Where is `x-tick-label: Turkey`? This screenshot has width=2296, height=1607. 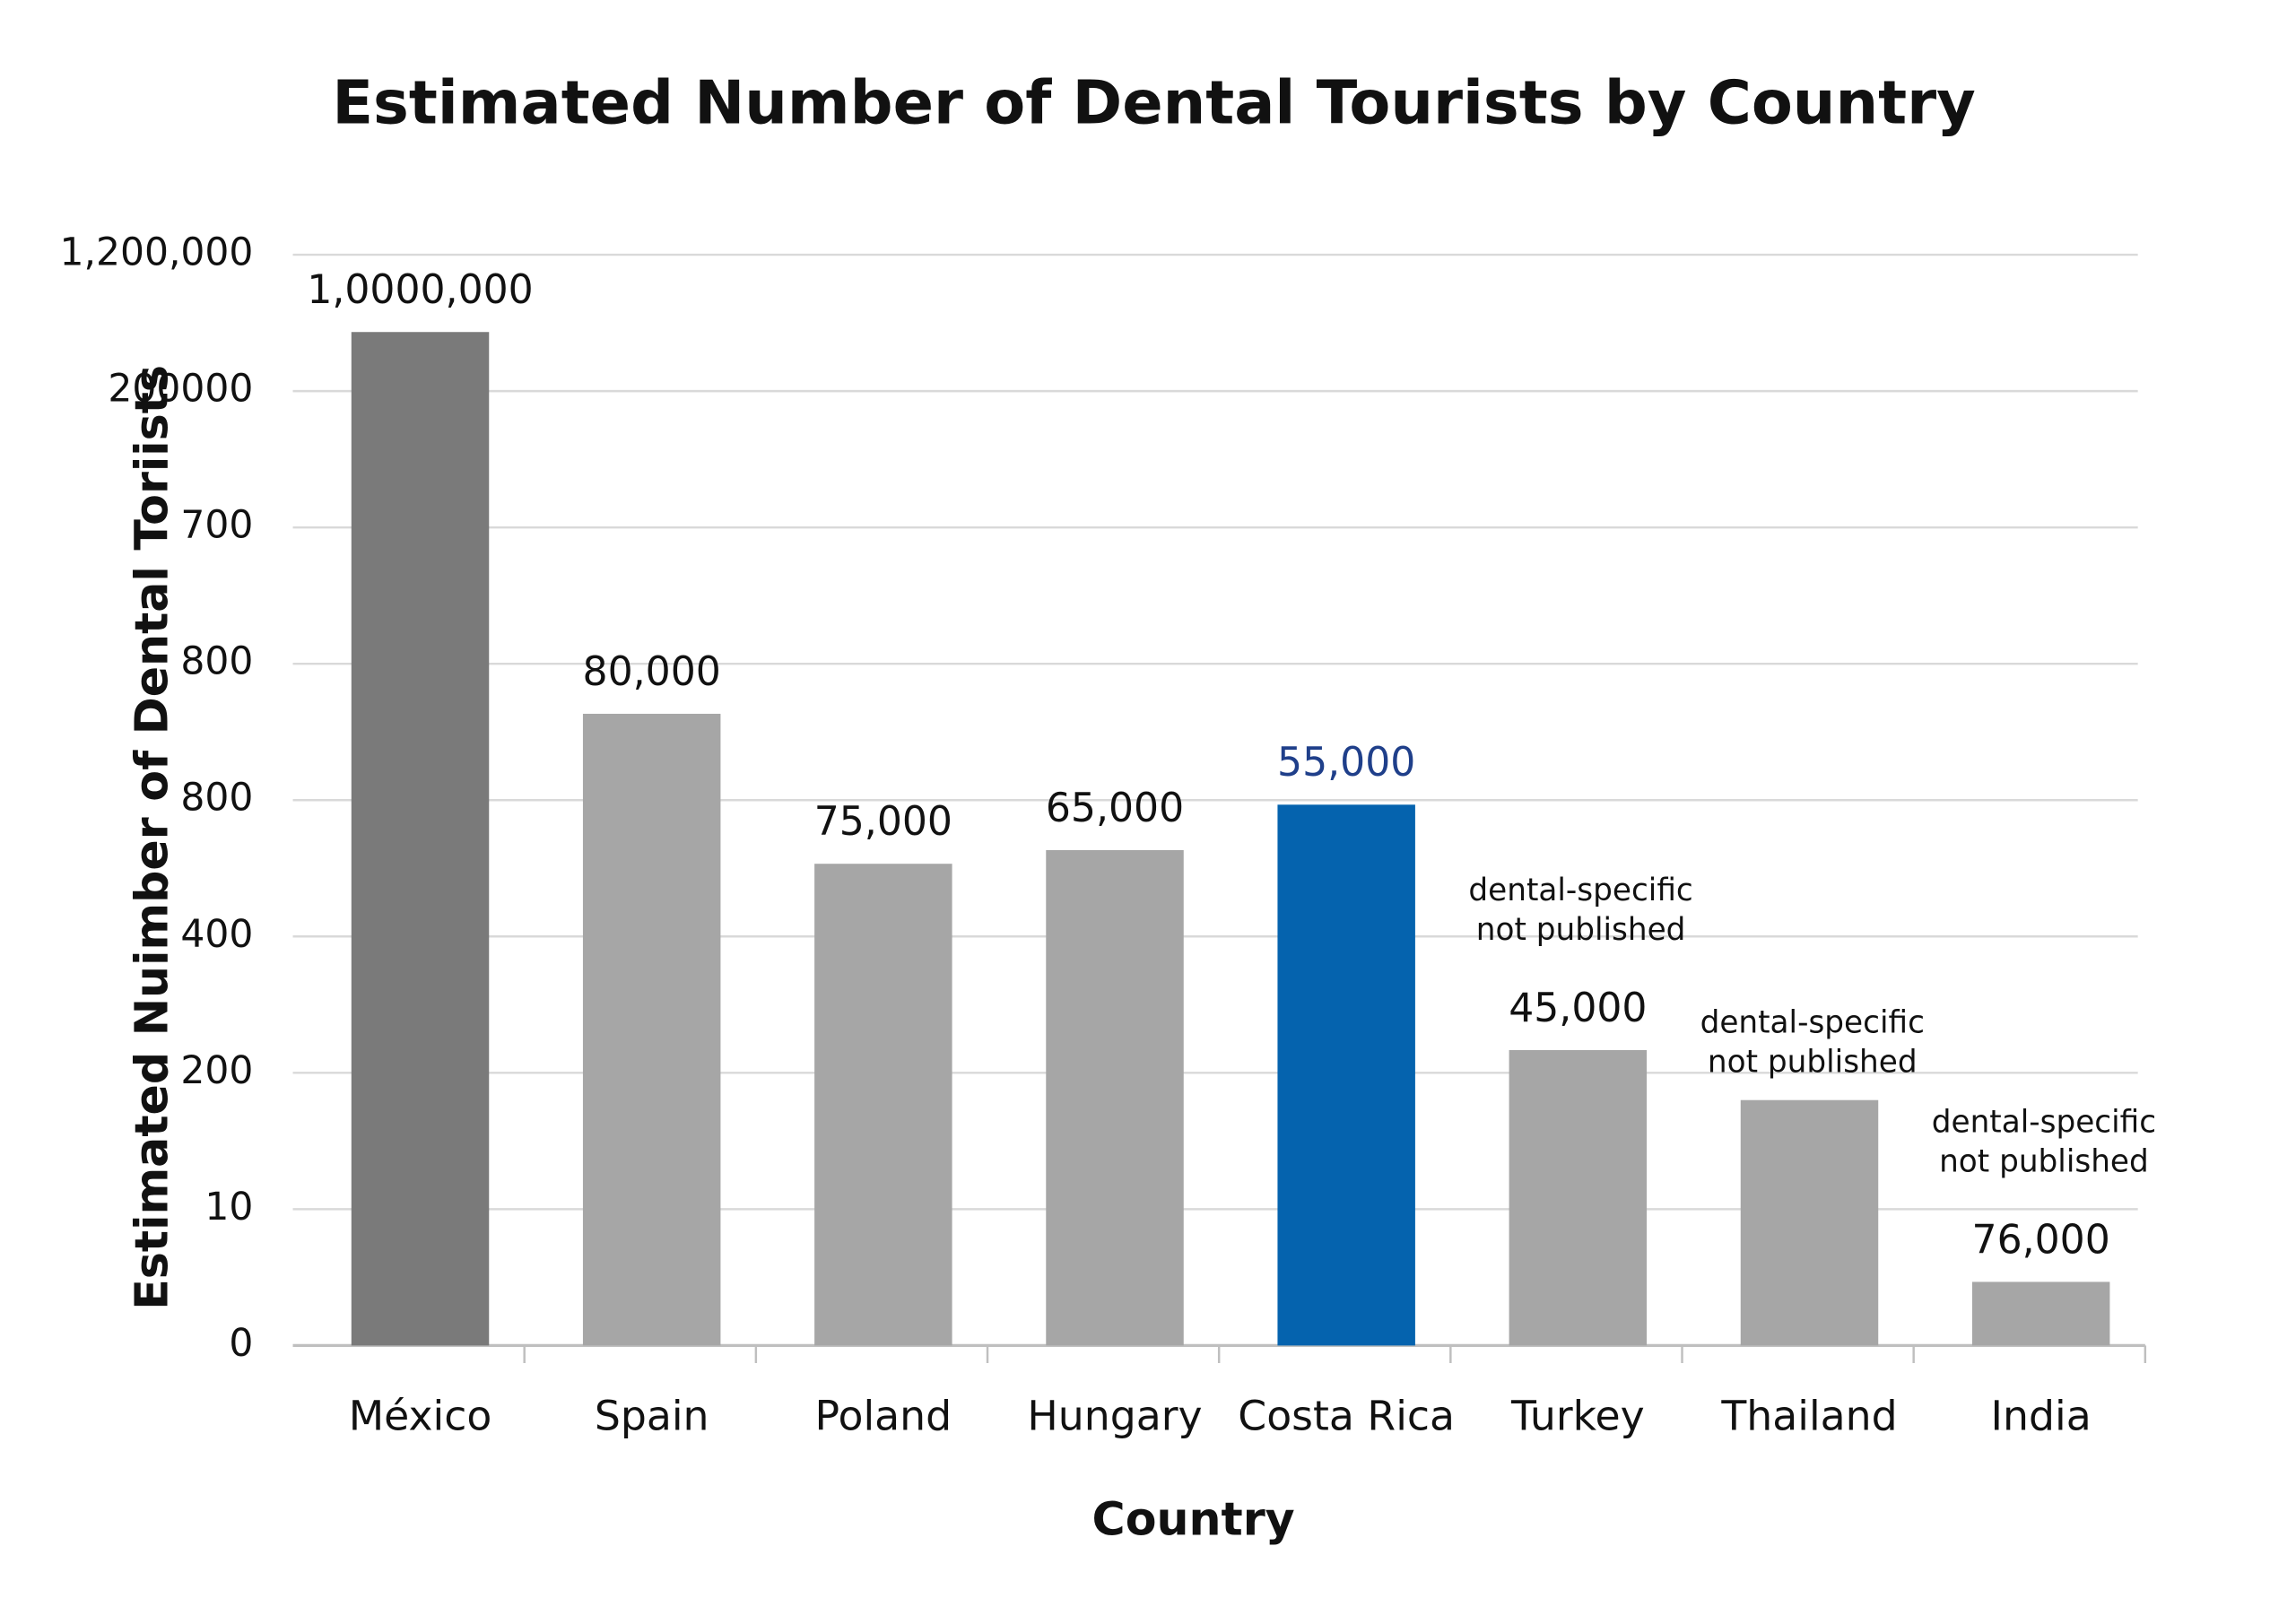 x-tick-label: Turkey is located at coordinates (1577, 1417).